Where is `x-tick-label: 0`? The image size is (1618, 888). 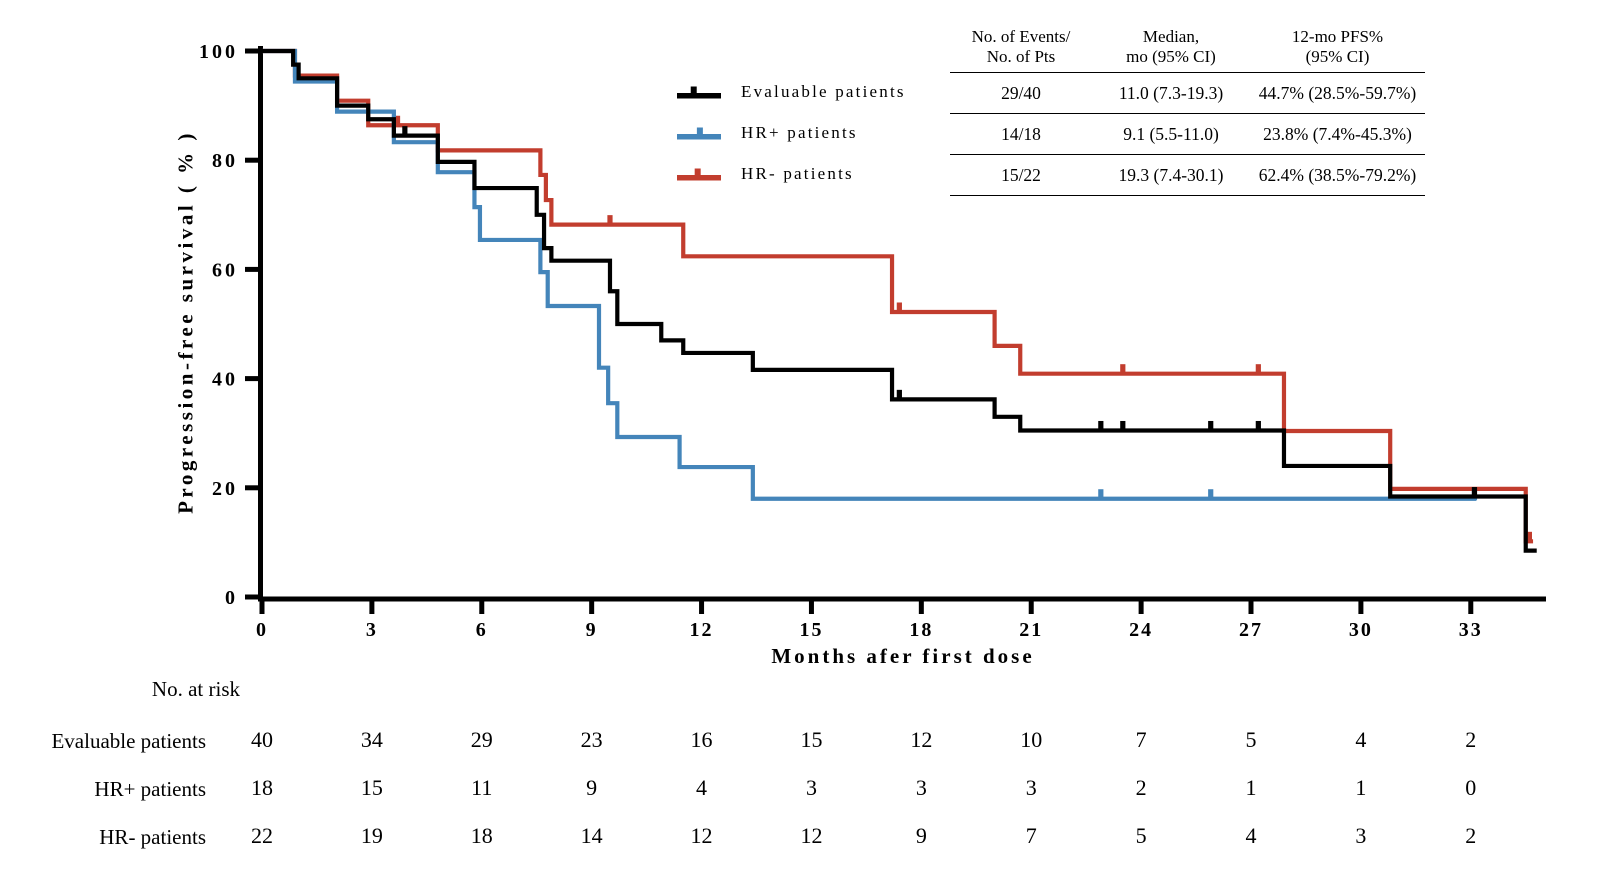 x-tick-label: 0 is located at coordinates (262, 630).